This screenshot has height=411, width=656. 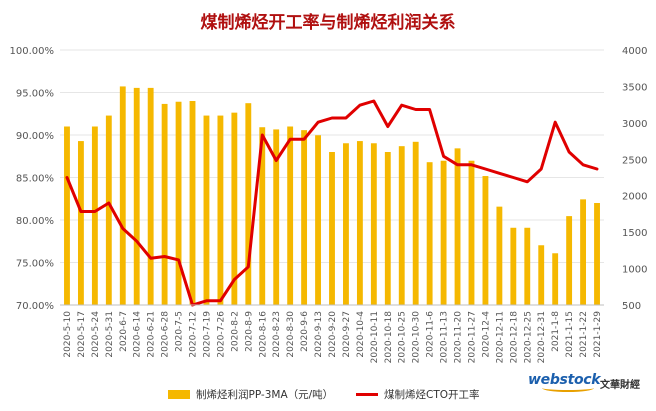 I want to click on left-axis-tick-label: 90.00%, so click(x=35, y=136).